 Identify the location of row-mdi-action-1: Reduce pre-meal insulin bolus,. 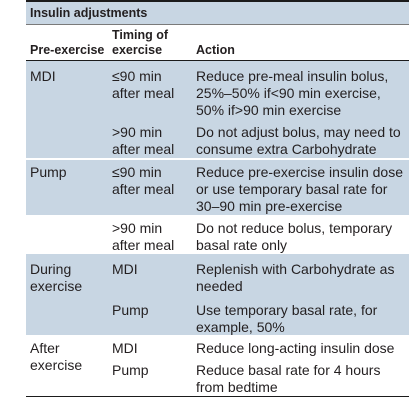
(292, 76).